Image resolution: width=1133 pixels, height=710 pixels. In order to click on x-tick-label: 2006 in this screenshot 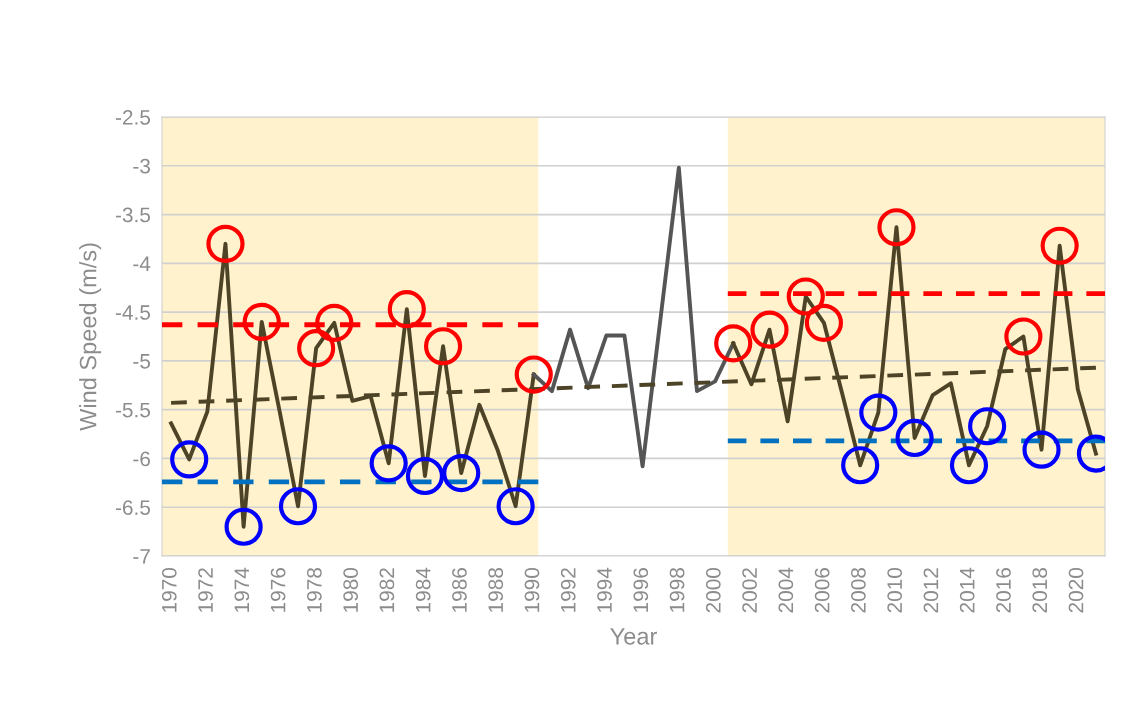, I will do `click(822, 590)`.